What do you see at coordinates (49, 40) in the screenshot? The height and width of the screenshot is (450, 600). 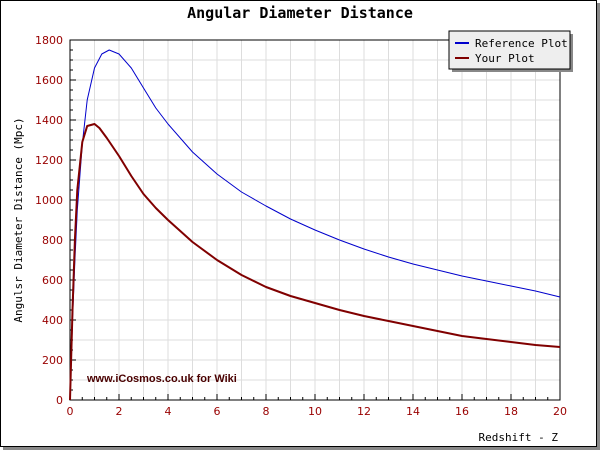 I see `y-tick-label: 1800` at bounding box center [49, 40].